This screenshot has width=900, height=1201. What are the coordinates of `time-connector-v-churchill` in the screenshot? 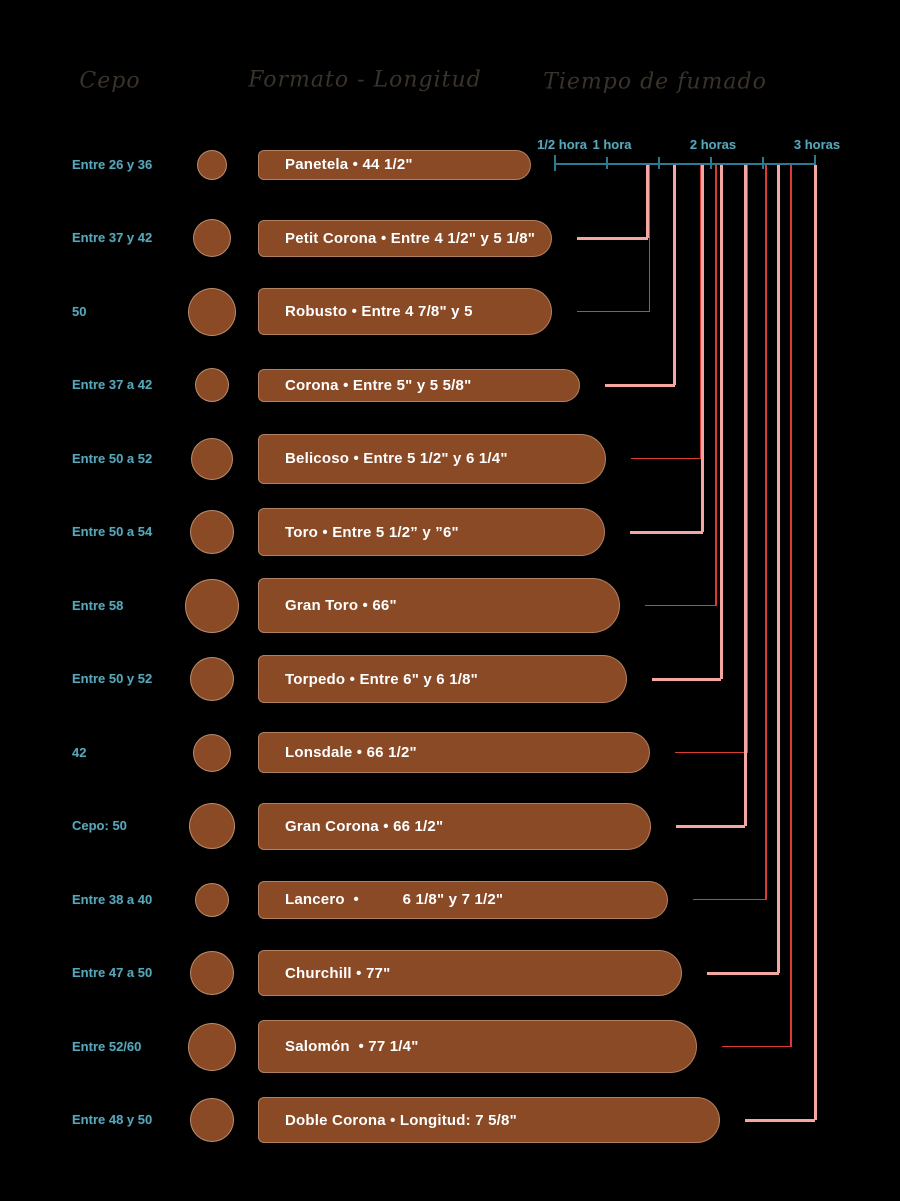 It's located at (779, 569).